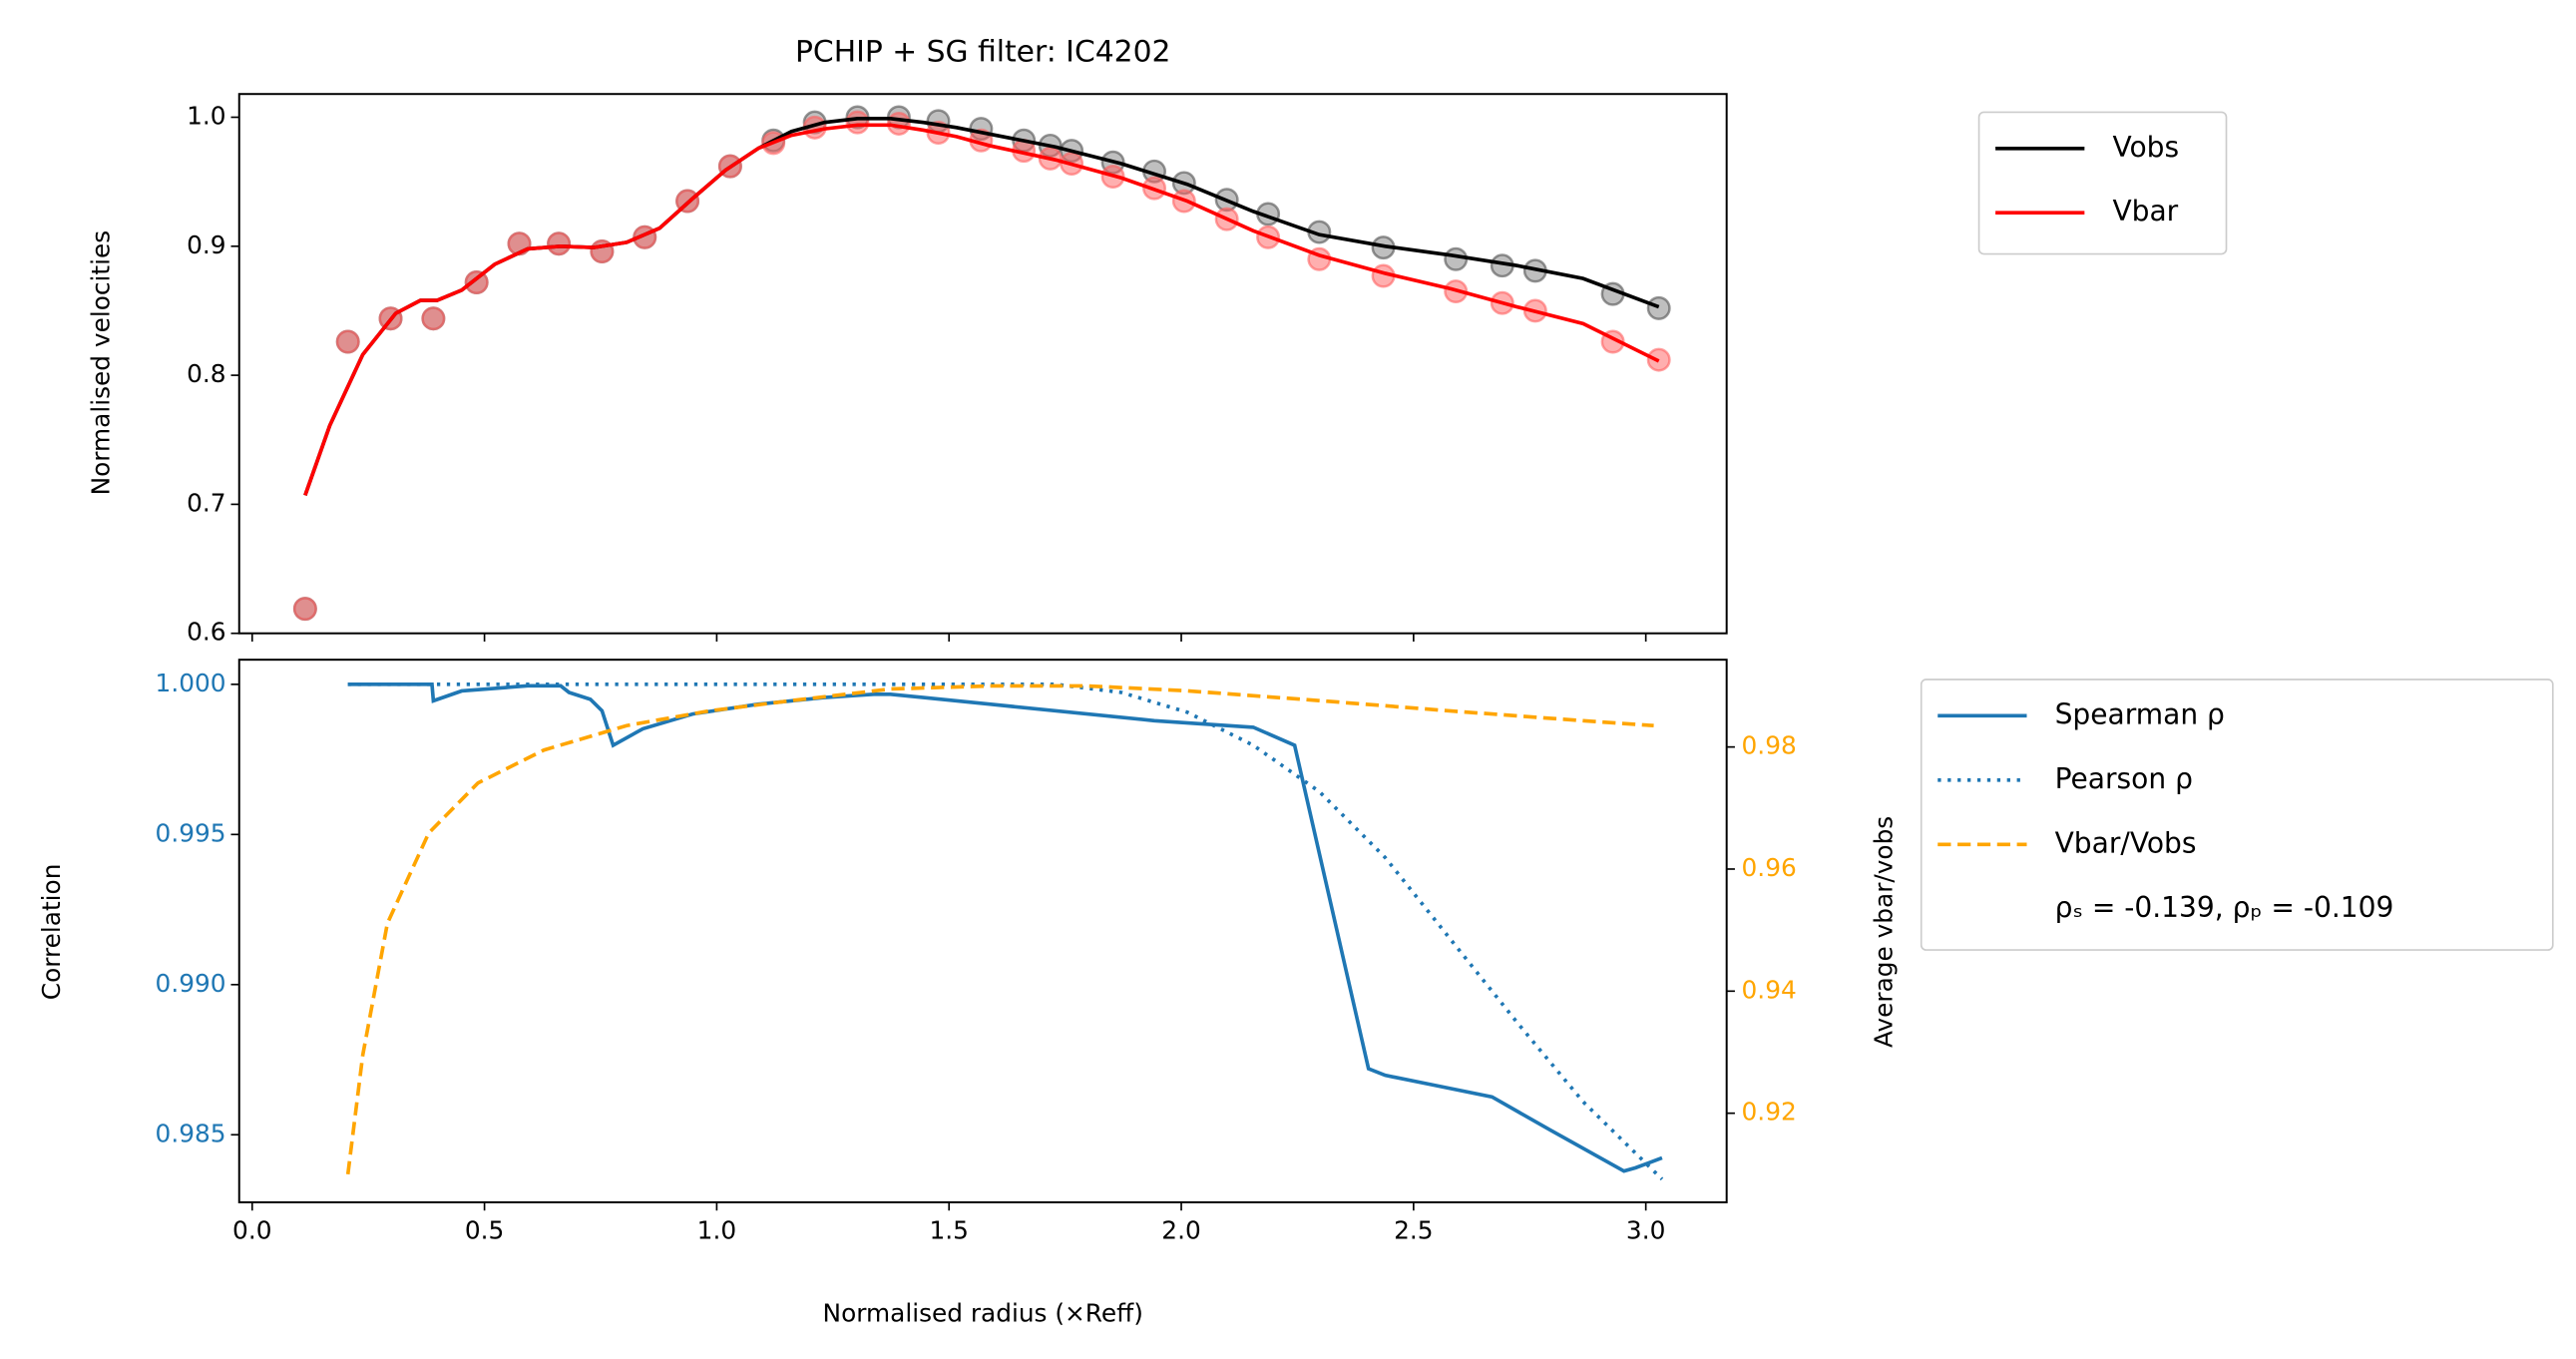 This screenshot has width=2576, height=1359. Describe the element at coordinates (1769, 745) in the screenshot. I see `y2-tick-label: 0.98` at that location.